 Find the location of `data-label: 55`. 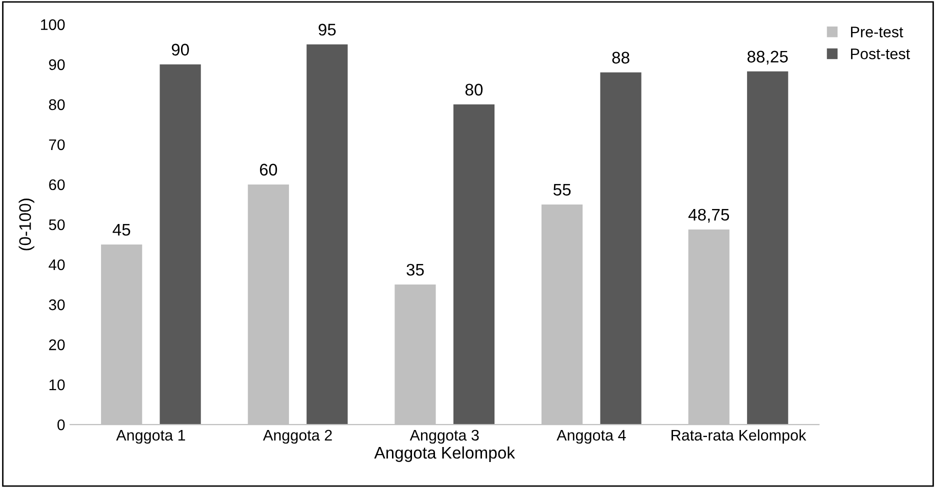

data-label: 55 is located at coordinates (562, 190).